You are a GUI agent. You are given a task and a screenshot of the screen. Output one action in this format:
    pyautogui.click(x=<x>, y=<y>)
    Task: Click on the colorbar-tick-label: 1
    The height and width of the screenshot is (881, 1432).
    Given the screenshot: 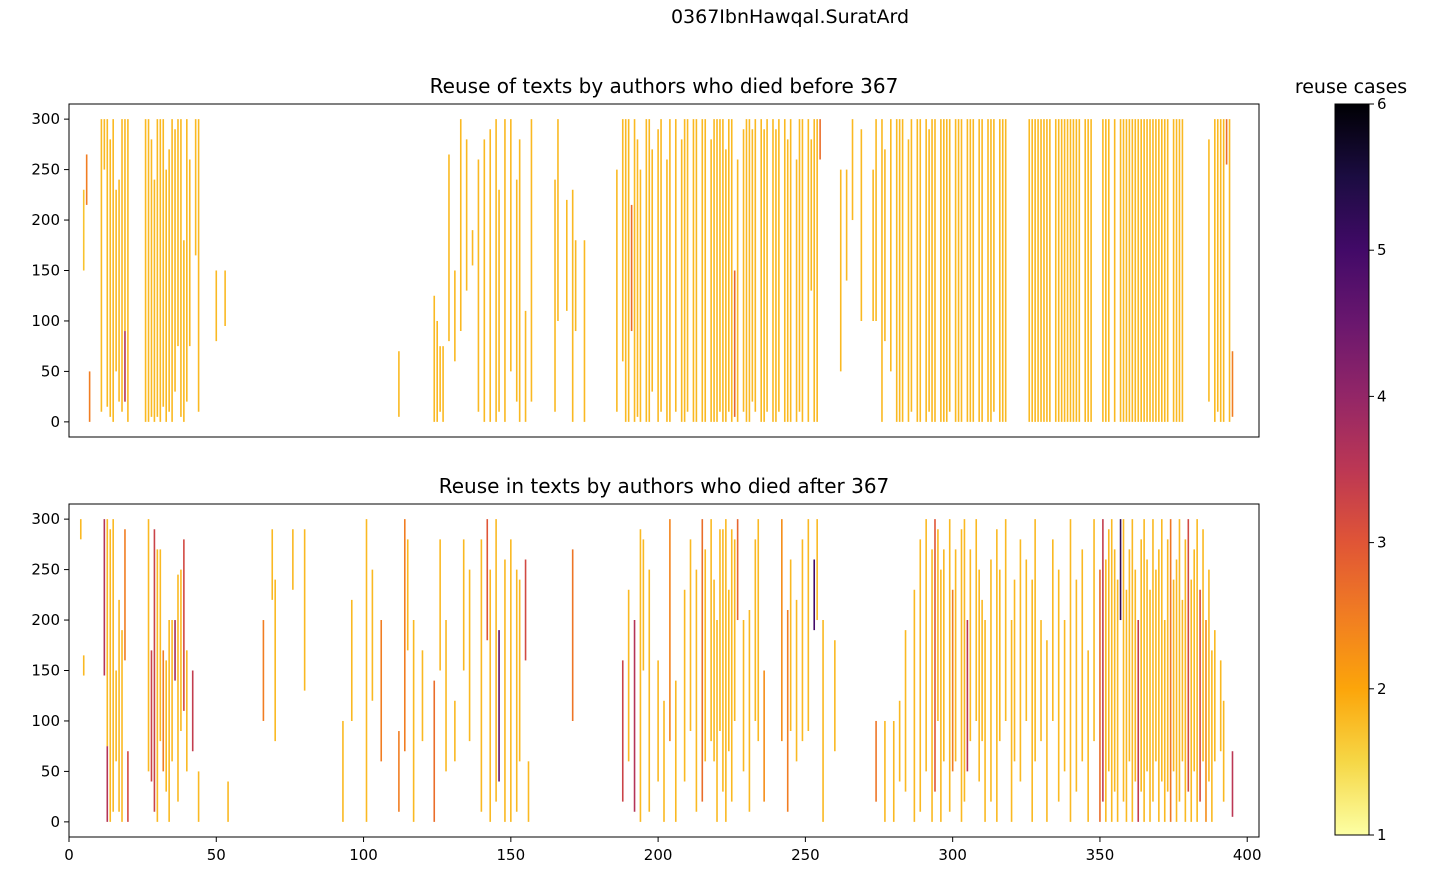 What is the action you would take?
    pyautogui.click(x=1382, y=835)
    